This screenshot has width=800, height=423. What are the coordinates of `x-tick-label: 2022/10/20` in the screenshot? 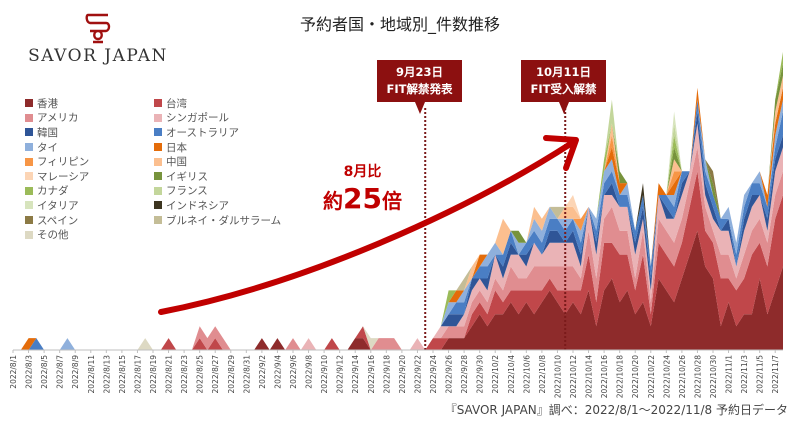 It's located at (635, 376).